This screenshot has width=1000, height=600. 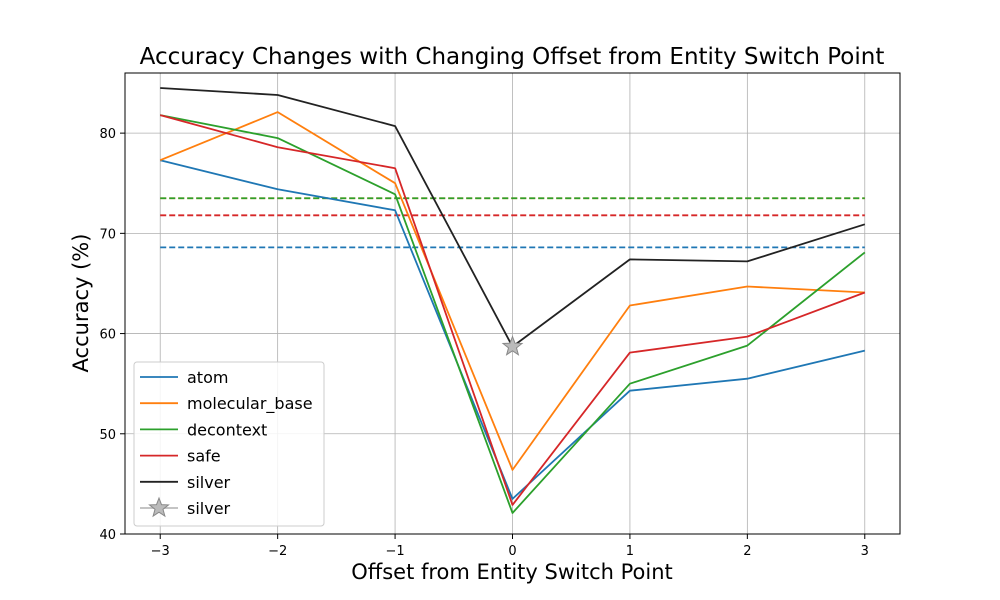 I want to click on y-tick-label: 70, so click(x=107, y=234).